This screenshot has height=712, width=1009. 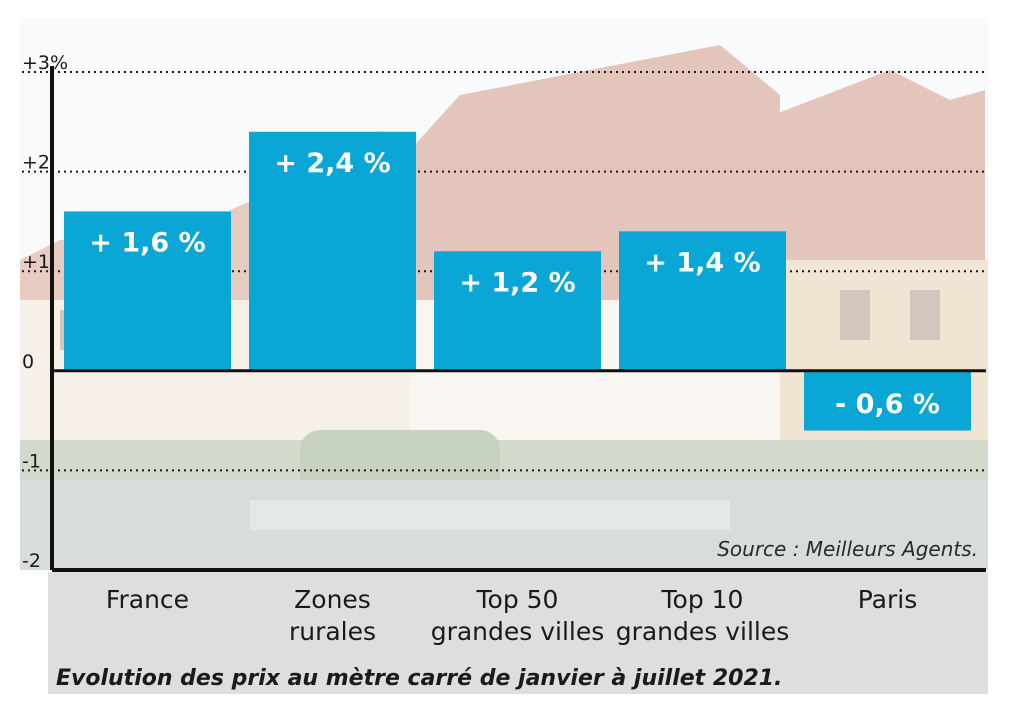 What do you see at coordinates (518, 615) in the screenshot?
I see `category-label: Top 50 grandes villes` at bounding box center [518, 615].